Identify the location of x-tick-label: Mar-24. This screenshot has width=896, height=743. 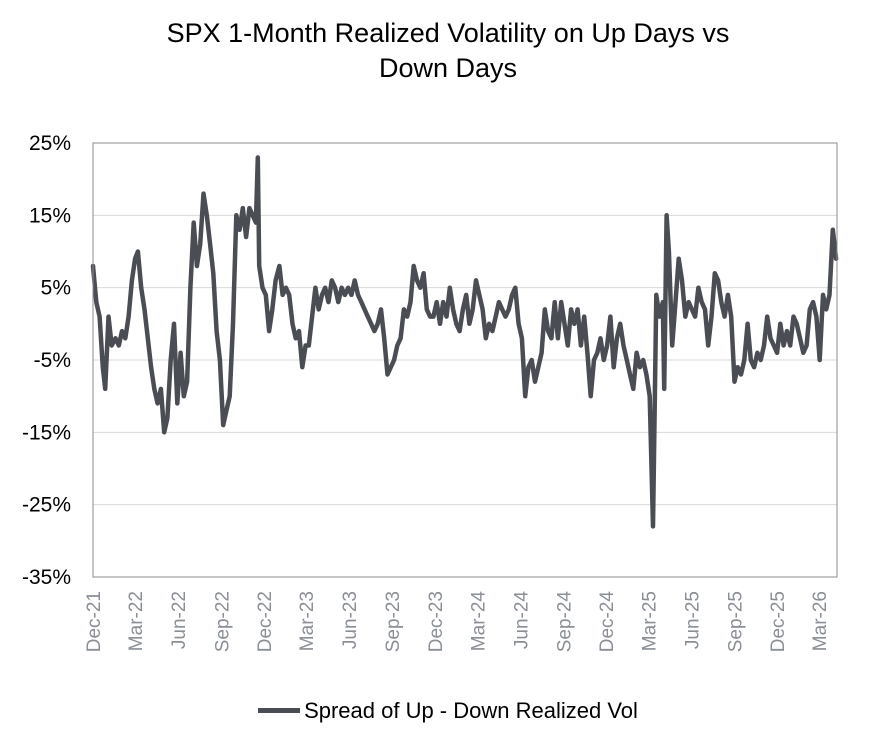
(478, 621).